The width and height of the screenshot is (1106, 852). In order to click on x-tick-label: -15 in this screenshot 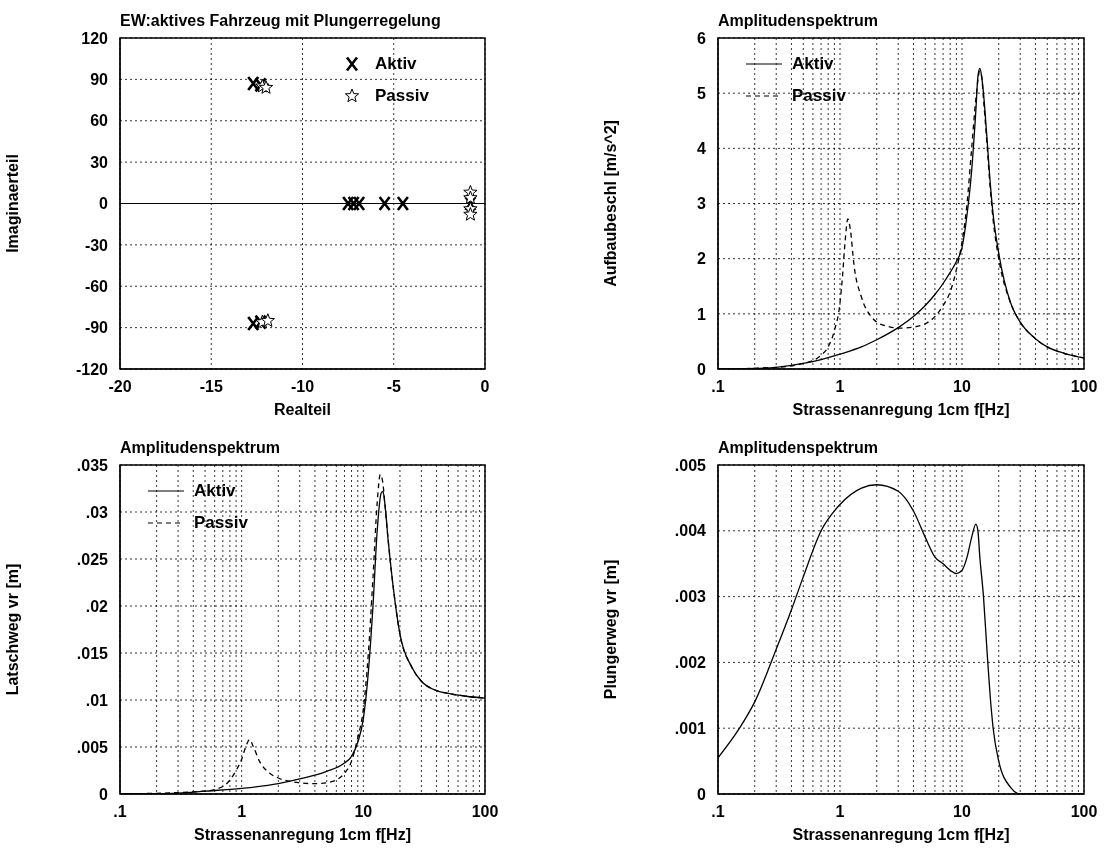, I will do `click(211, 387)`.